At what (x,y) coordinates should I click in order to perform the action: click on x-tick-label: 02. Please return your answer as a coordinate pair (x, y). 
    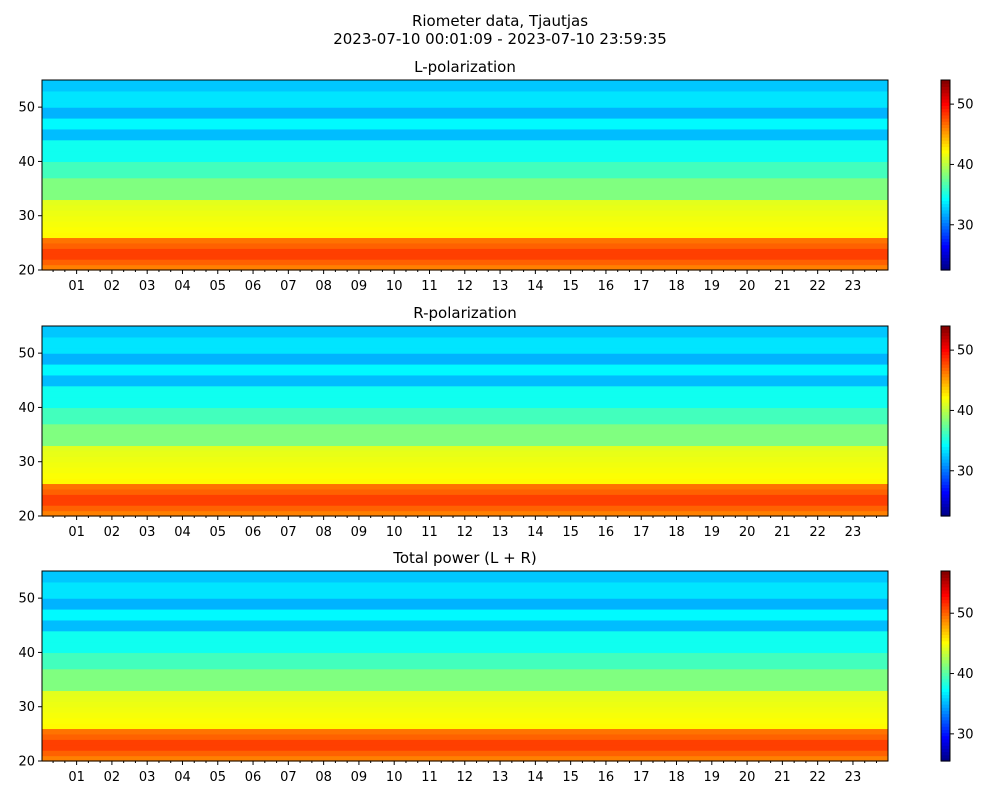
    Looking at the image, I should click on (112, 532).